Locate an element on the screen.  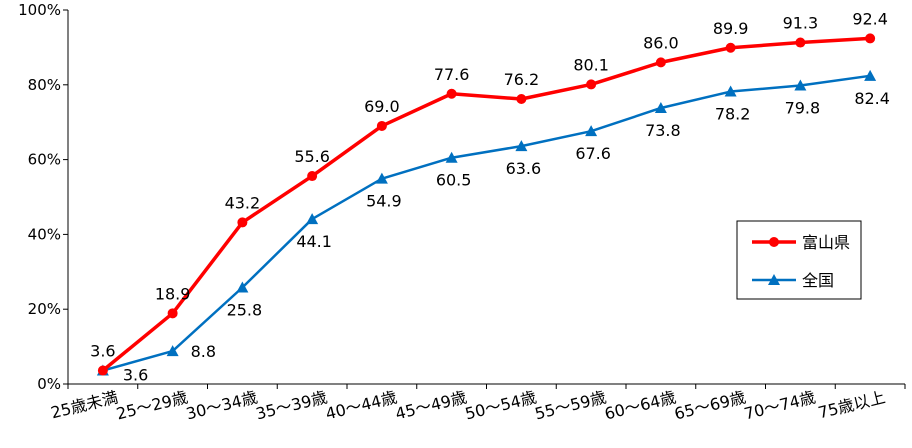
x-tick-label: 25～29歳 is located at coordinates (151, 405).